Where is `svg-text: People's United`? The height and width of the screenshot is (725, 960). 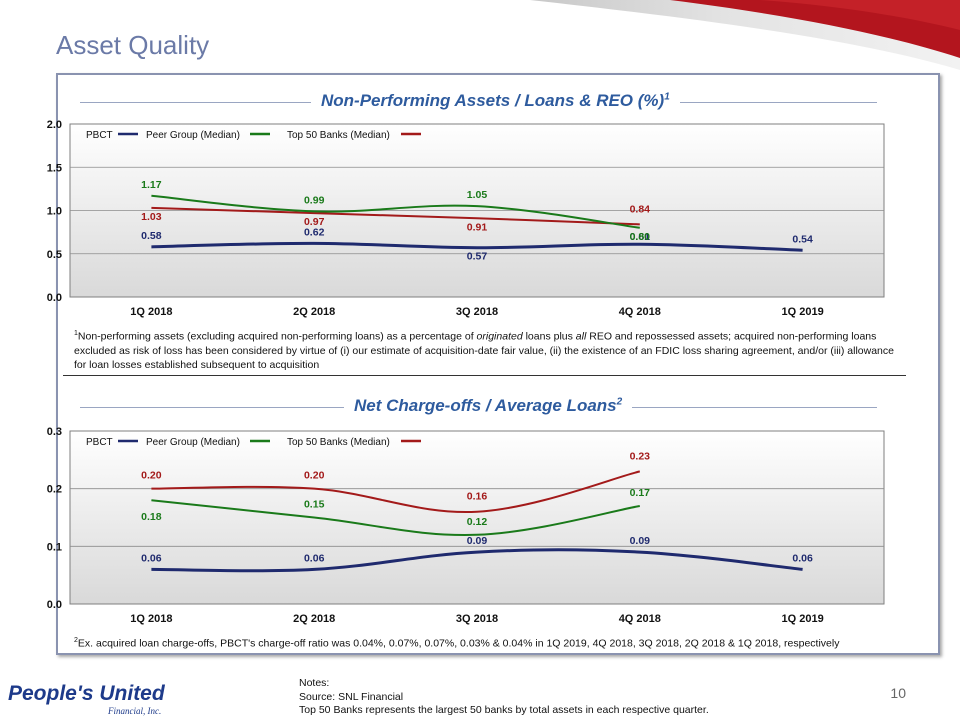 svg-text: People's United is located at coordinates (87, 693).